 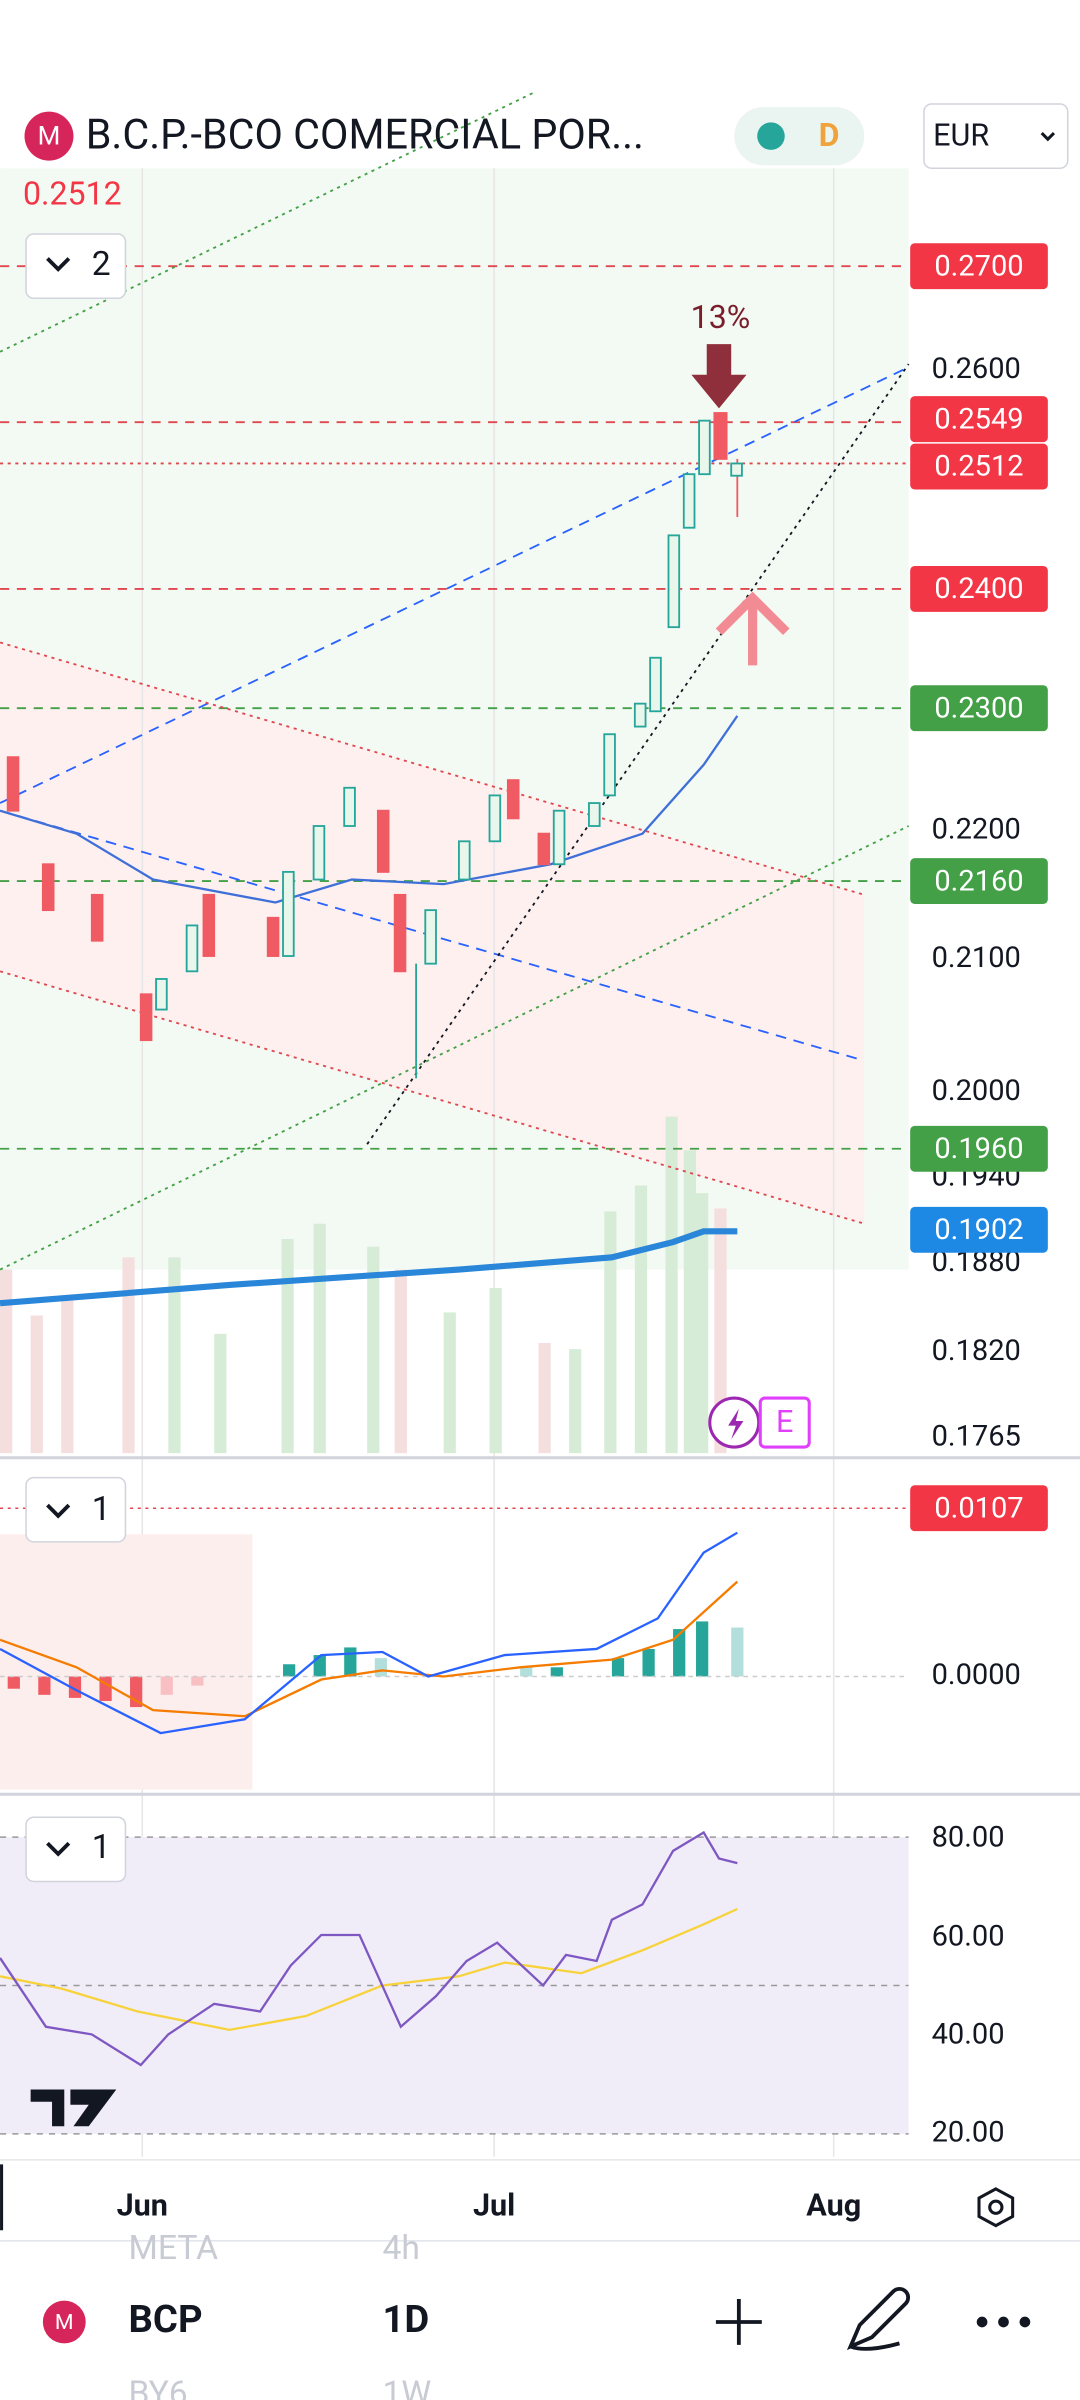 What do you see at coordinates (978, 589) in the screenshot?
I see `price-tag: 0.2400` at bounding box center [978, 589].